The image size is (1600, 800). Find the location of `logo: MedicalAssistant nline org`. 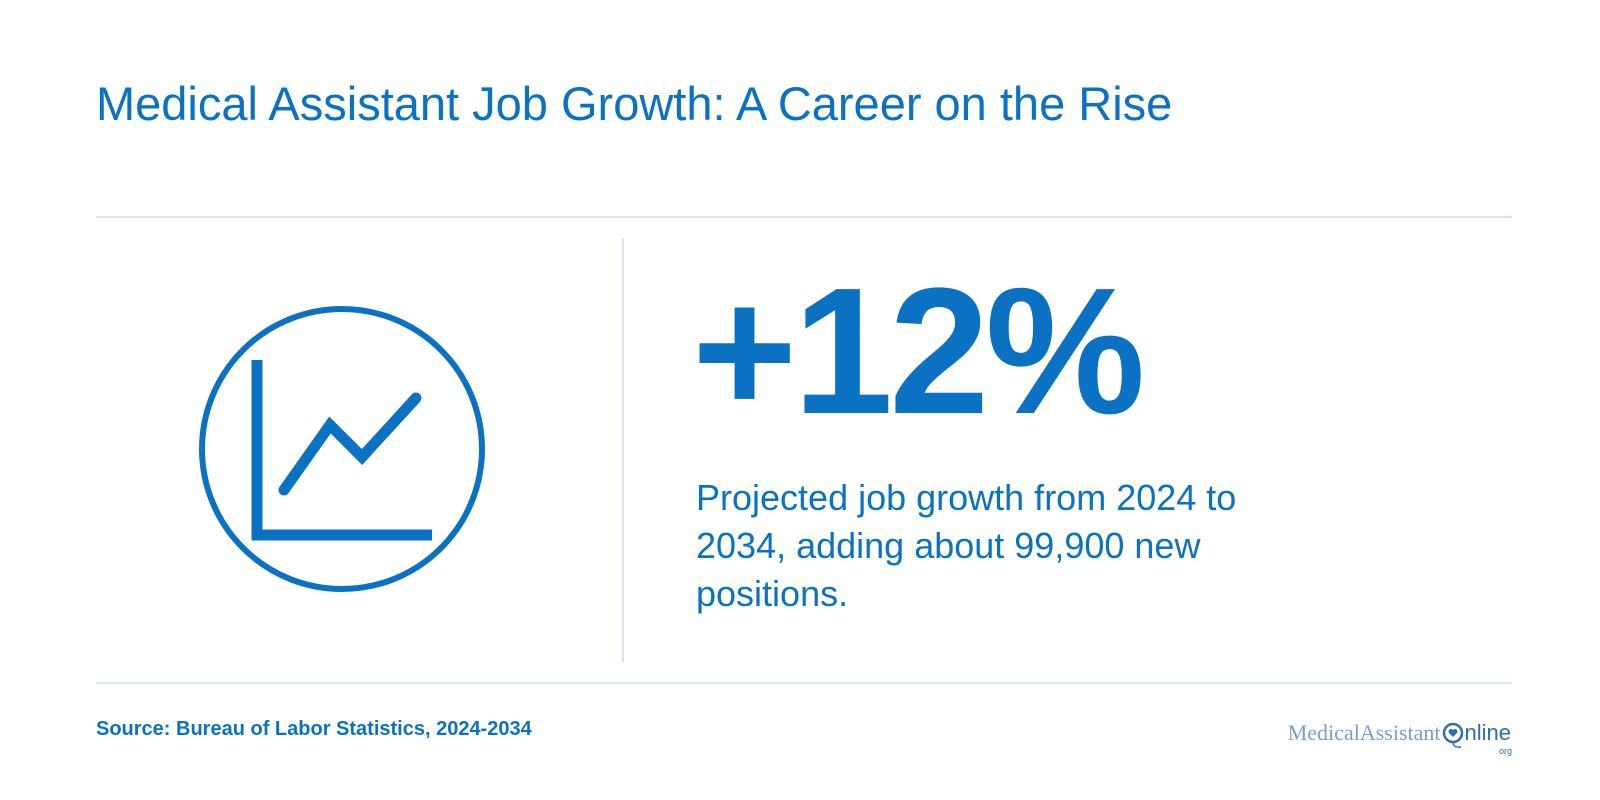

logo: MedicalAssistant nline org is located at coordinates (1400, 738).